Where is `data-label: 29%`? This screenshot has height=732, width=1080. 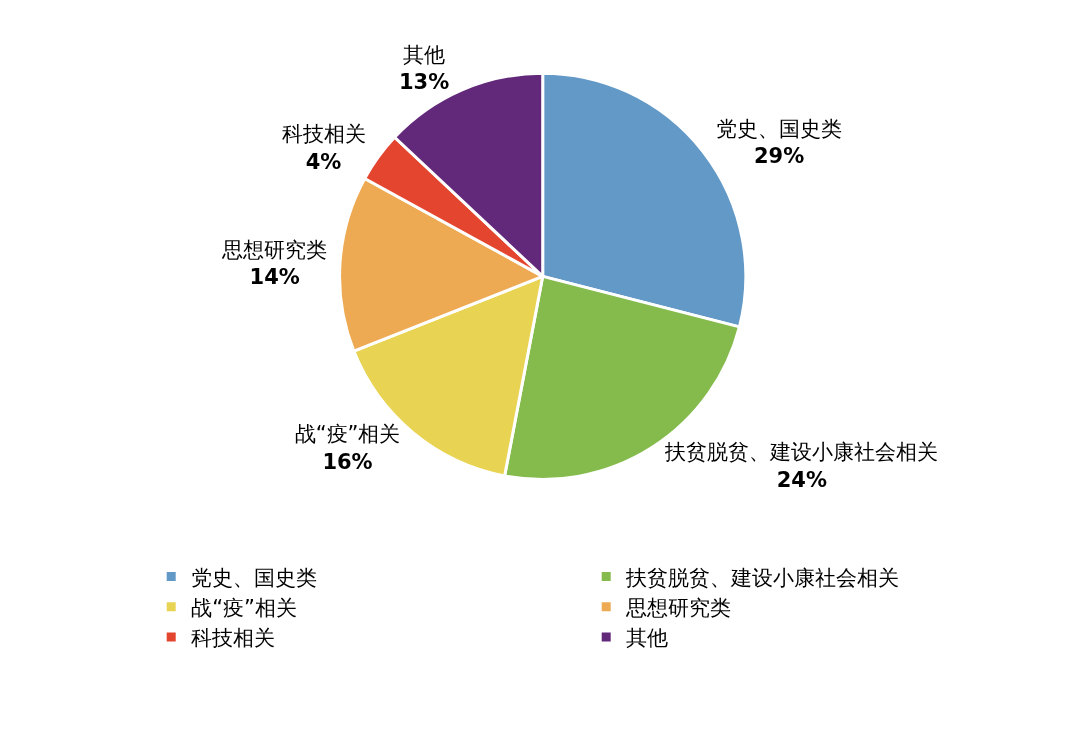 data-label: 29% is located at coordinates (779, 155).